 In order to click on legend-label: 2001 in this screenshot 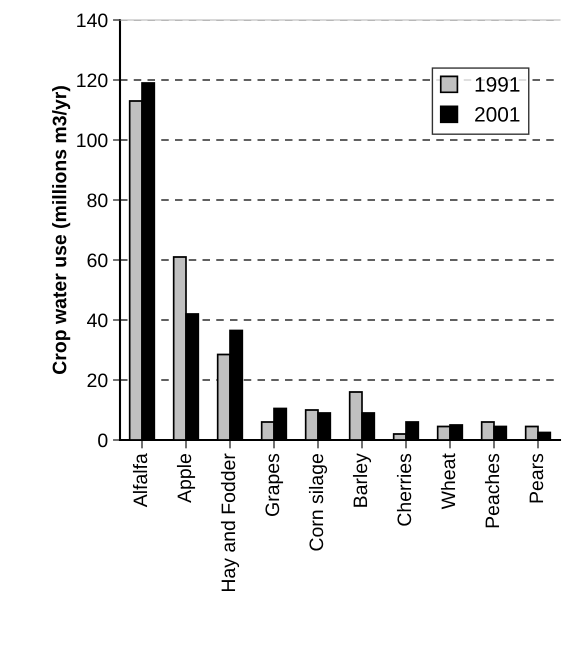, I will do `click(497, 114)`.